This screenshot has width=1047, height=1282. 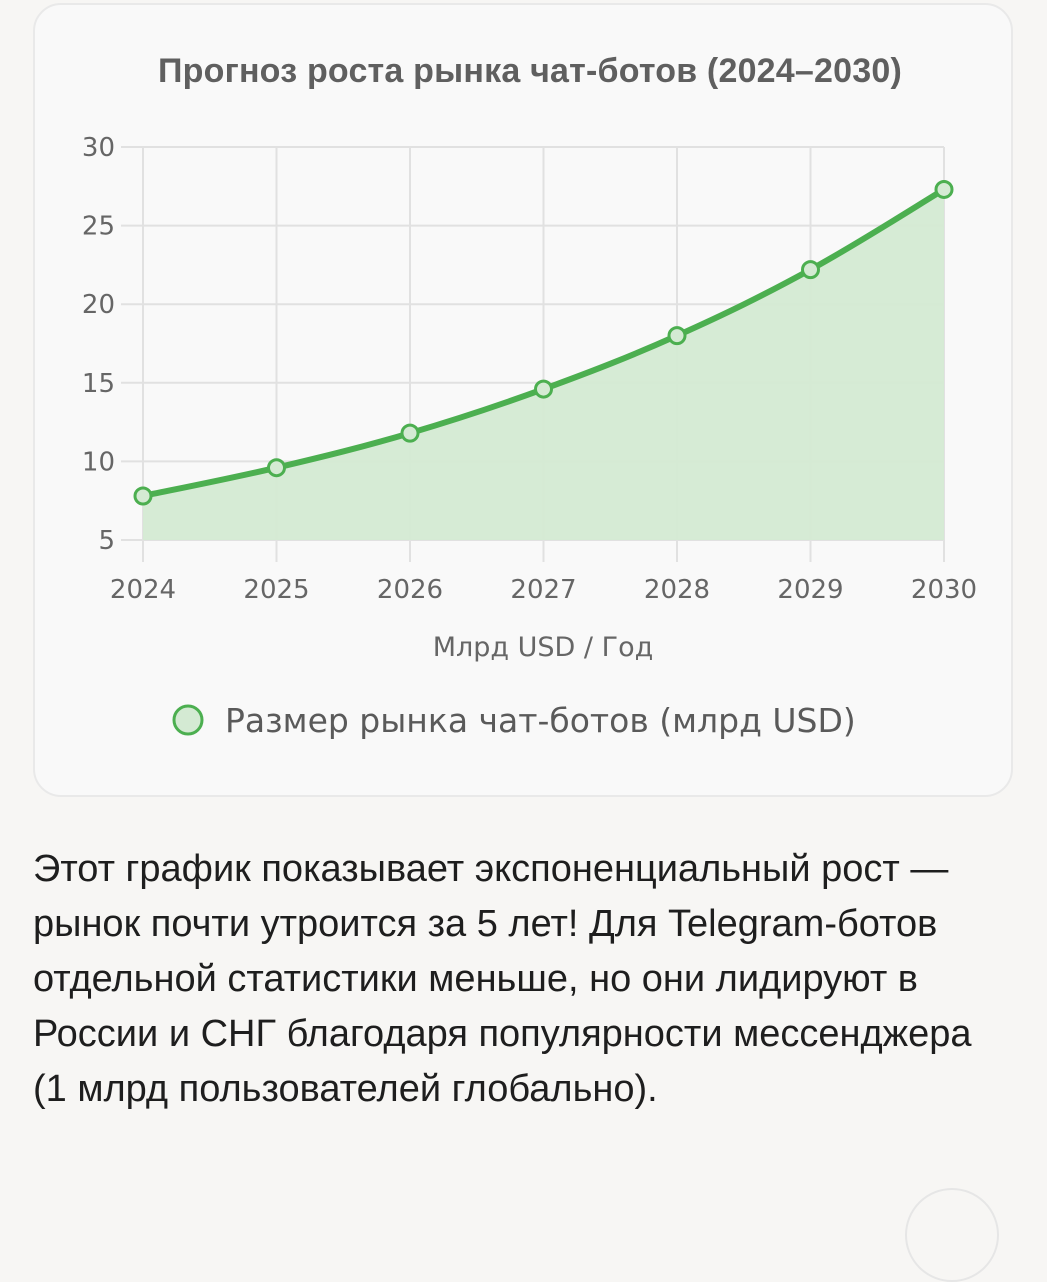 I want to click on legend-marker, so click(x=188, y=720).